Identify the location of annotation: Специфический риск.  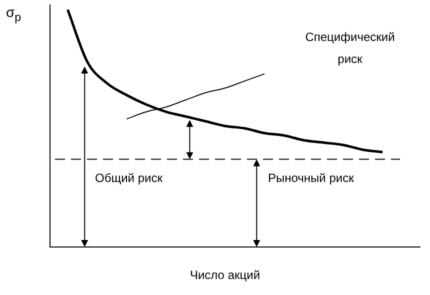
(350, 48).